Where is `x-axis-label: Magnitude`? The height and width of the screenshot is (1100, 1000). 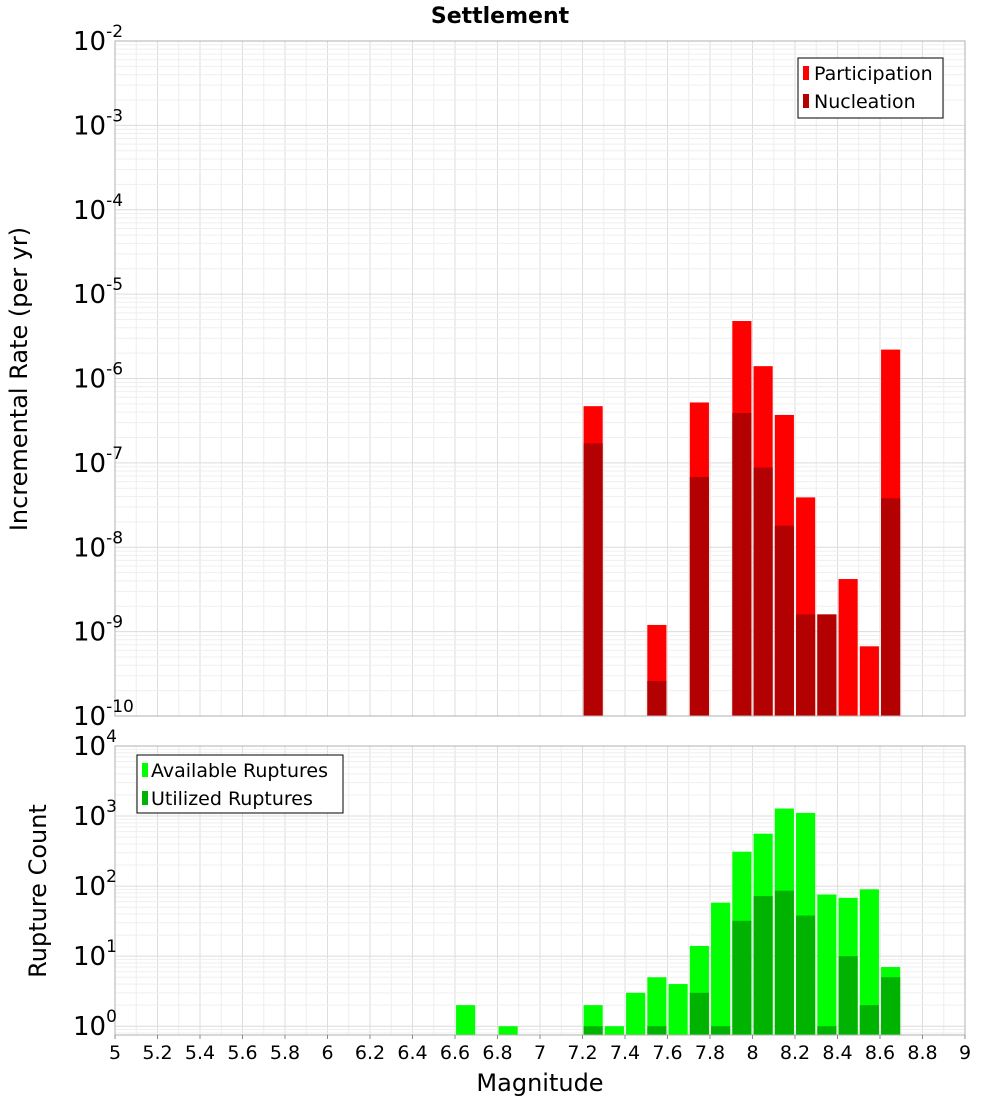
x-axis-label: Magnitude is located at coordinates (539, 1083).